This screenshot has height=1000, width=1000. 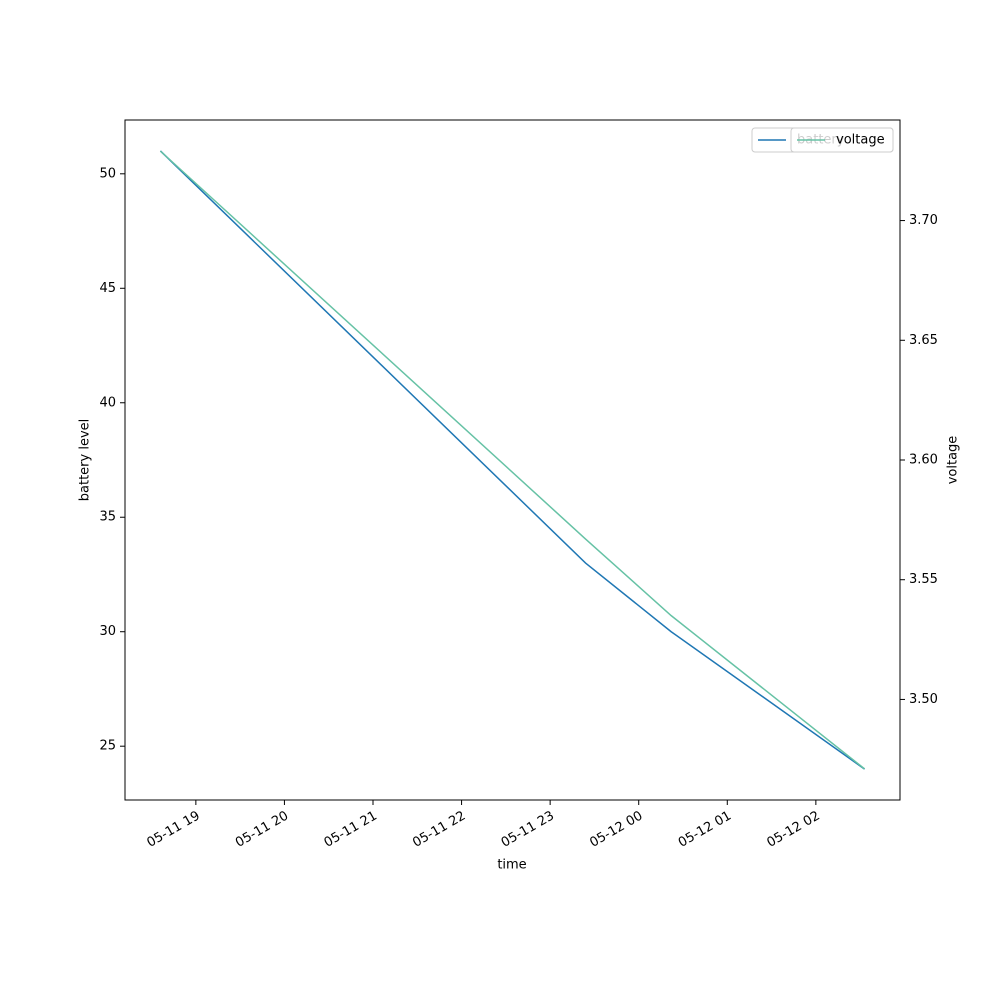 I want to click on y-tick-label: 35, so click(x=107, y=517).